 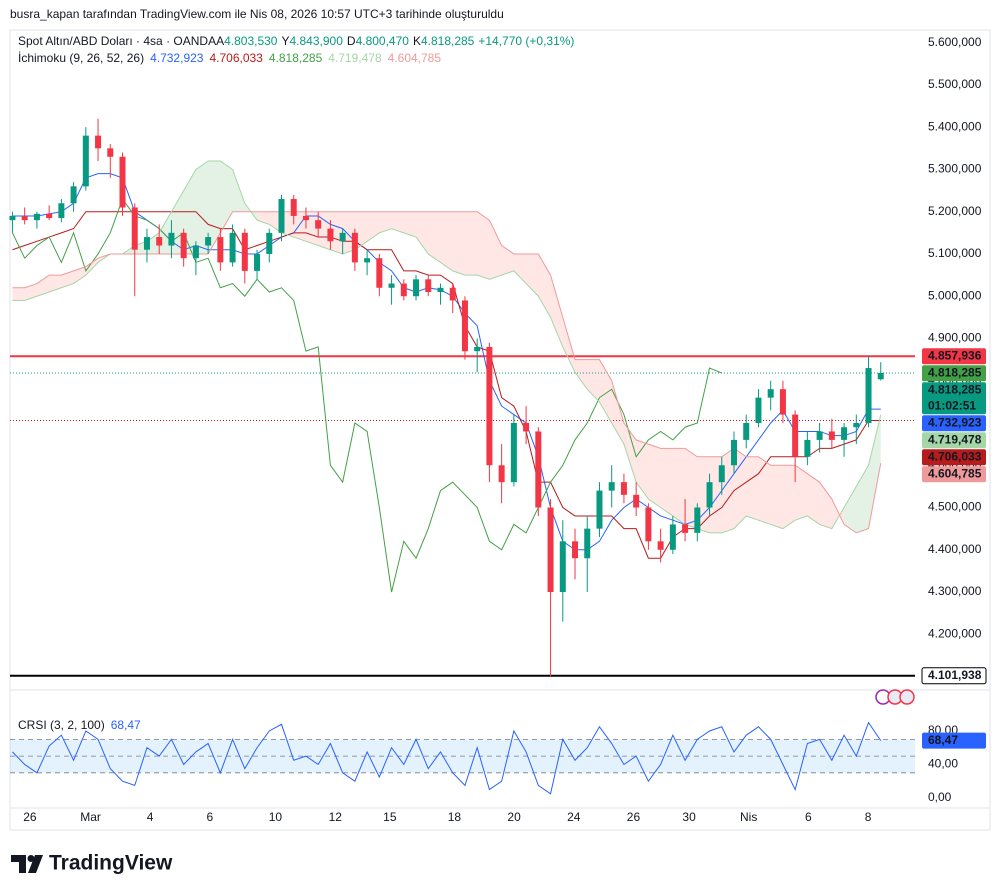 What do you see at coordinates (177, 58) in the screenshot?
I see `indicator-value: 4.732,923` at bounding box center [177, 58].